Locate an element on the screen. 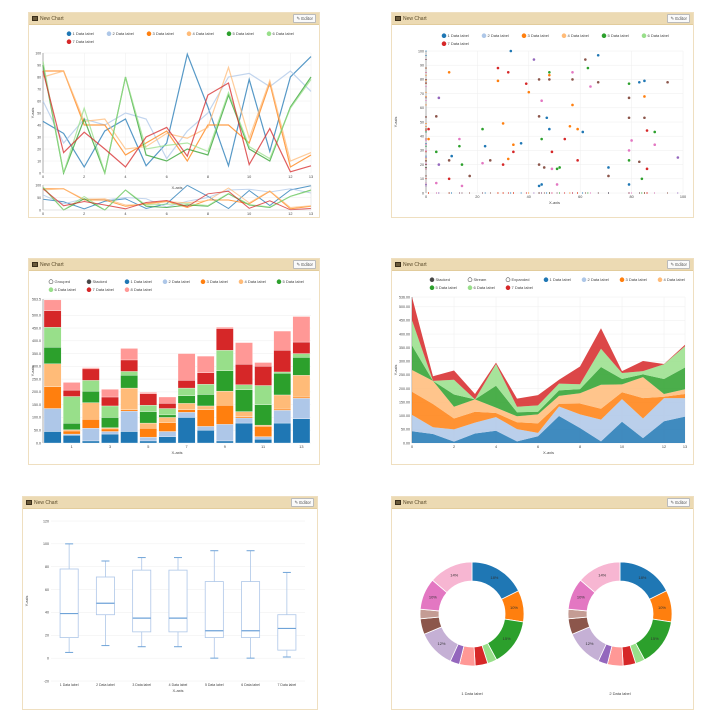  legend-item: 4 Data label is located at coordinates (671, 279).